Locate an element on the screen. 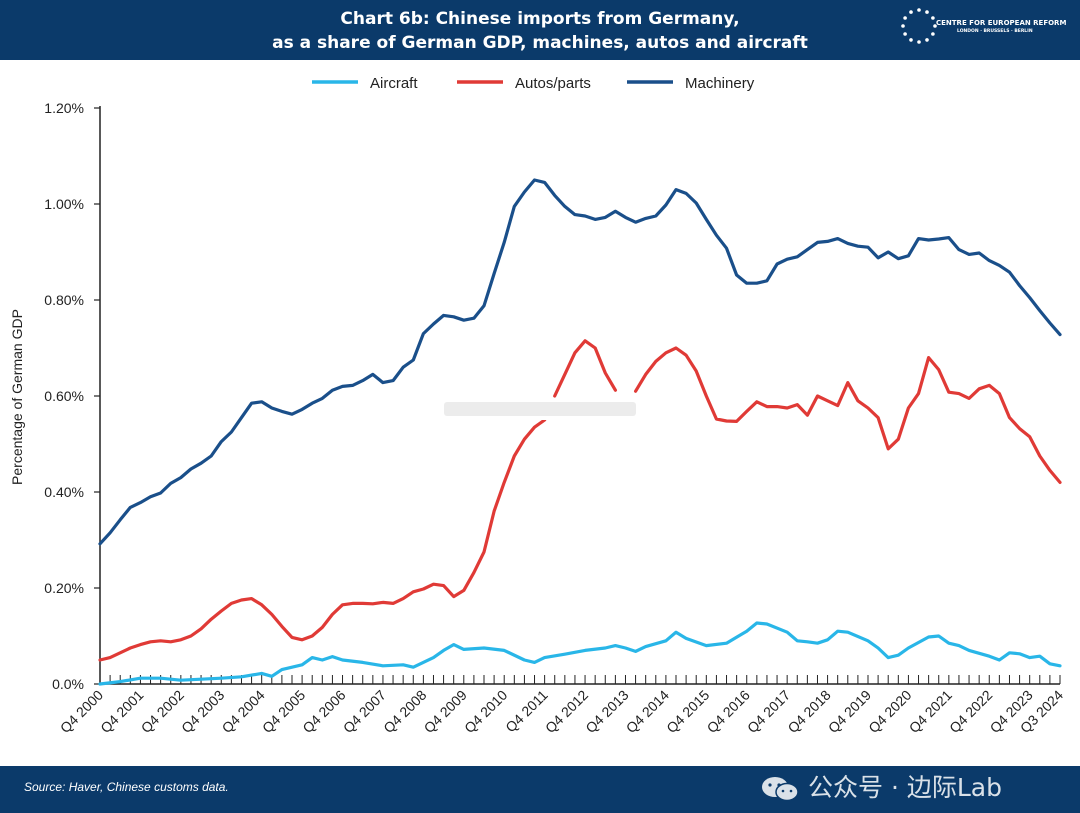  y-tick-label: 0.0% is located at coordinates (68, 684).